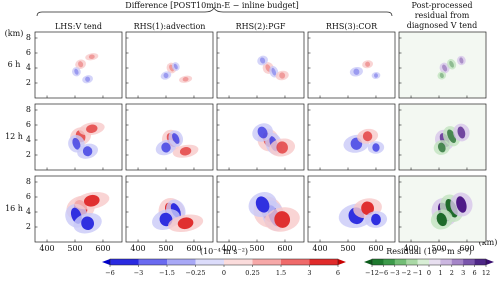 Image resolution: width=500 pixels, height=282 pixels. I want to click on y-axis-label: (km), so click(14, 33).